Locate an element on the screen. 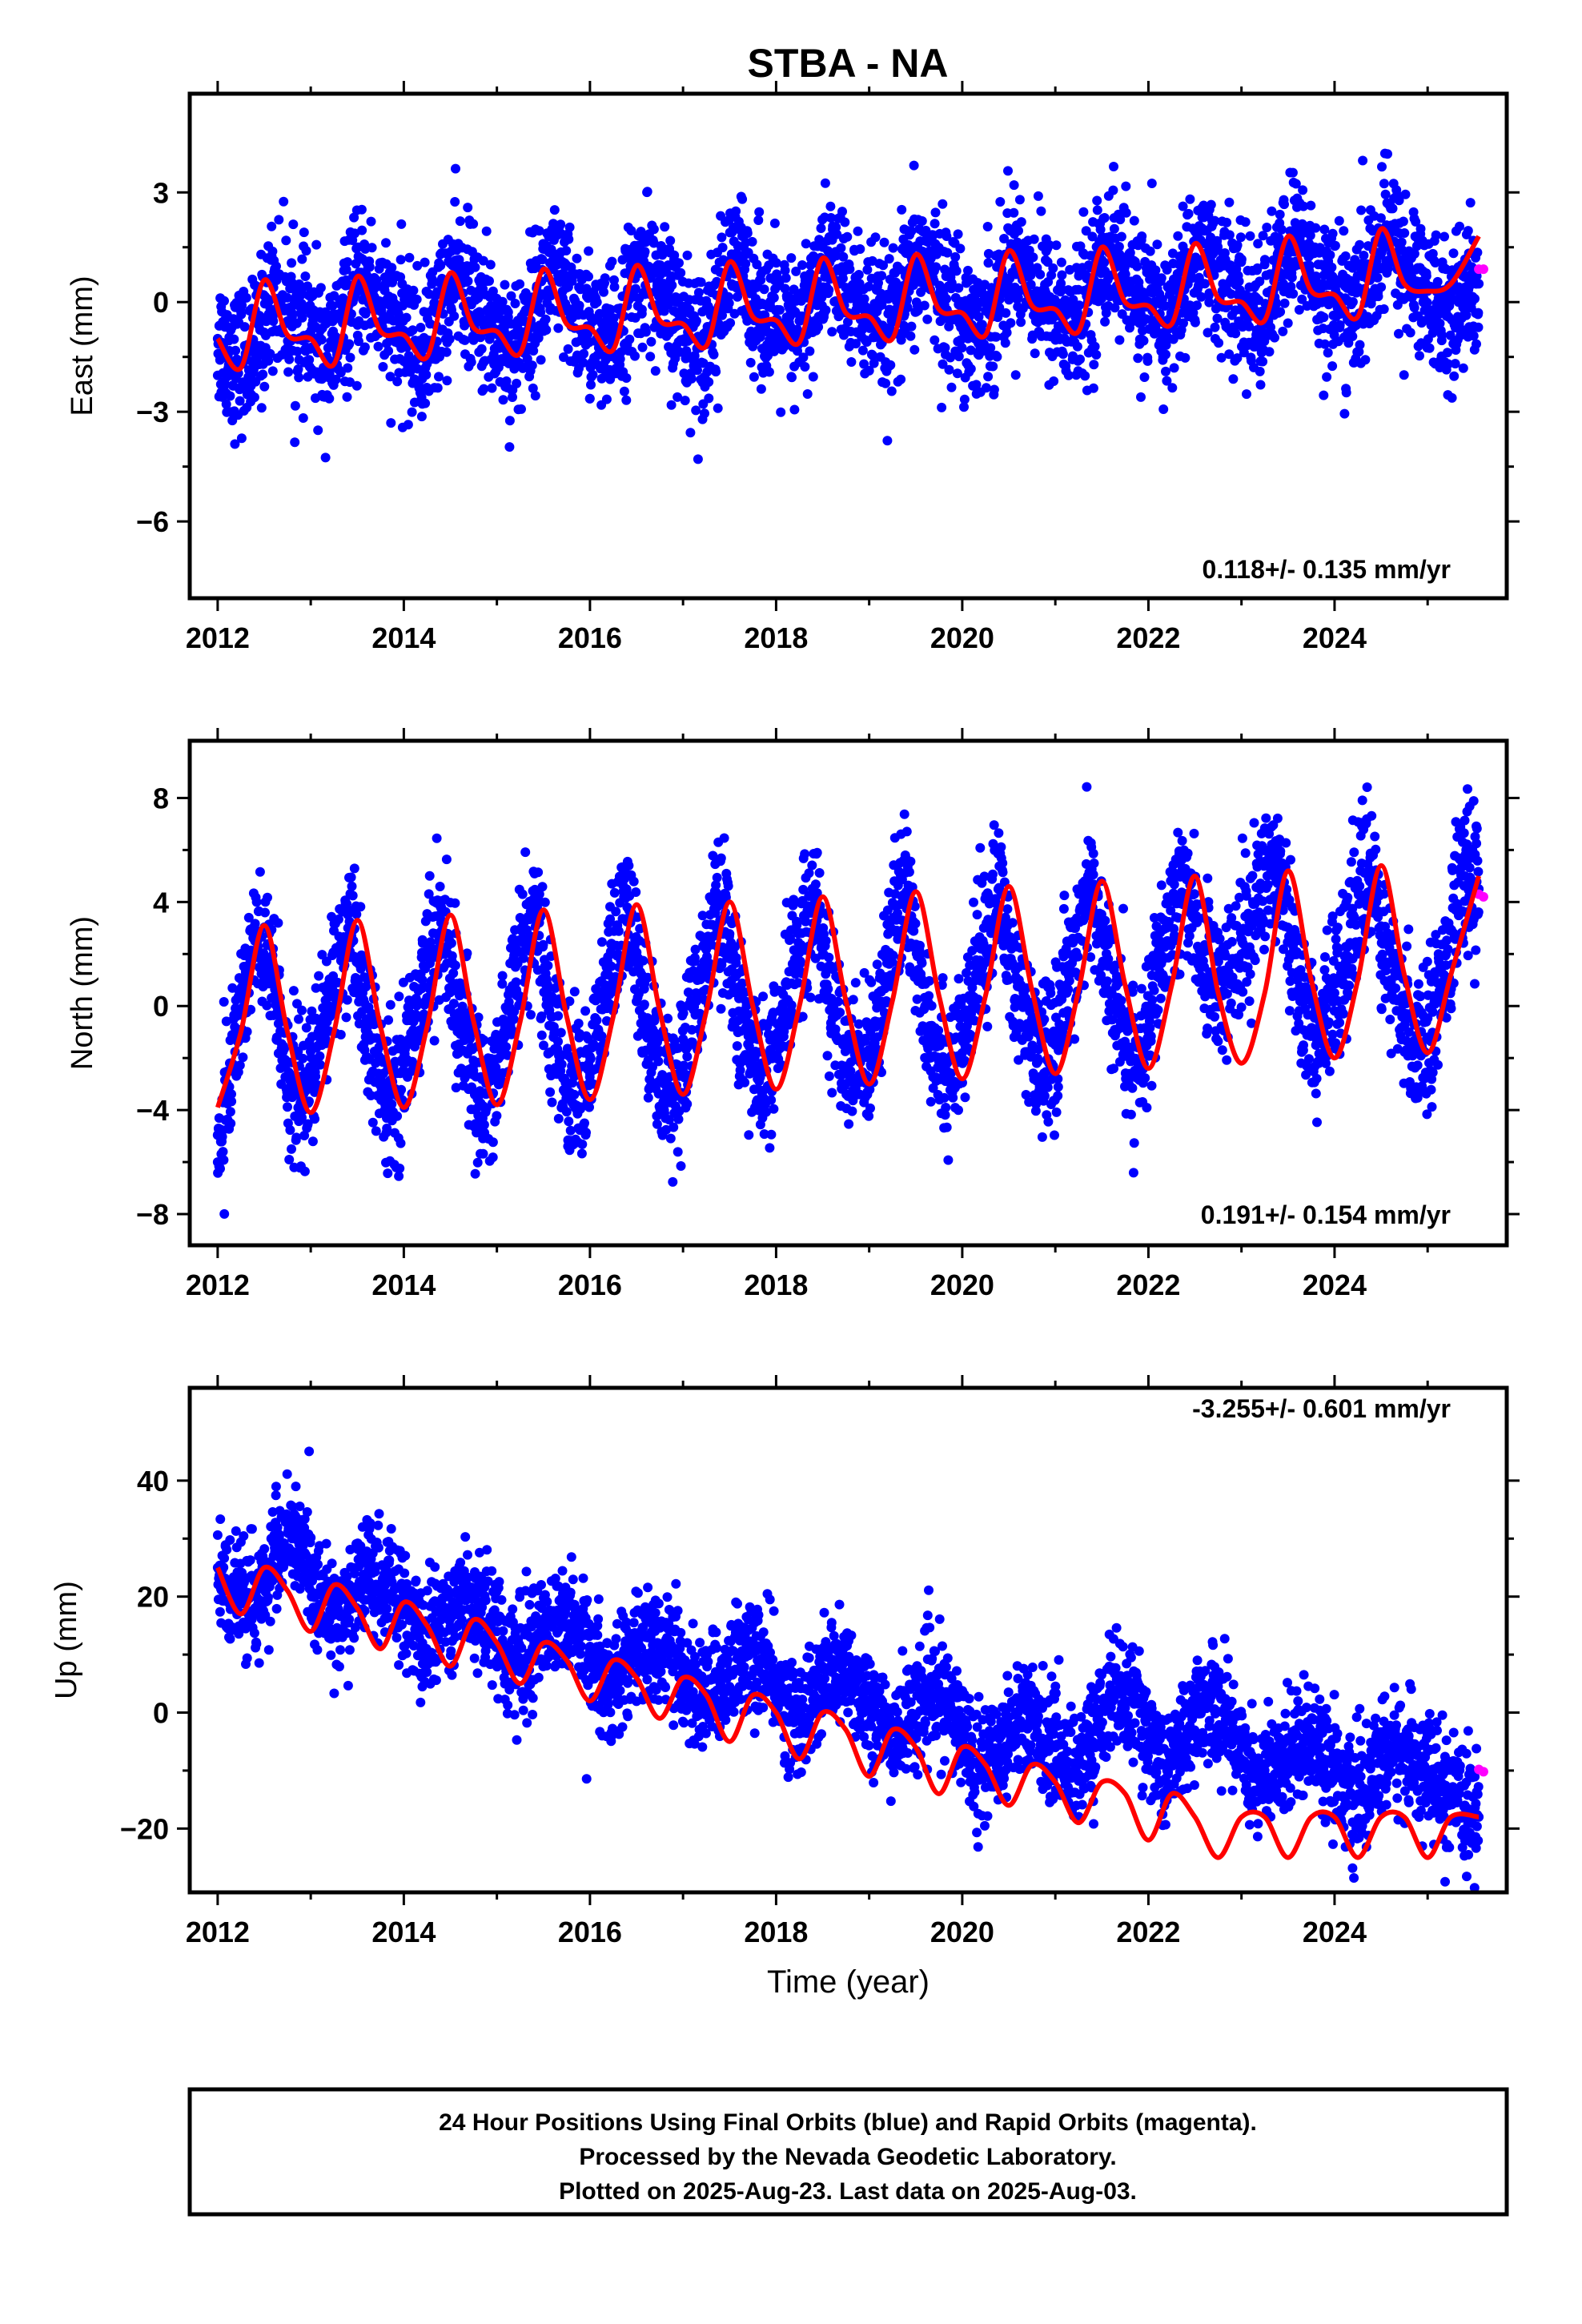 This screenshot has height=2324, width=1582. x-axis-label: Time (year) is located at coordinates (848, 1982).